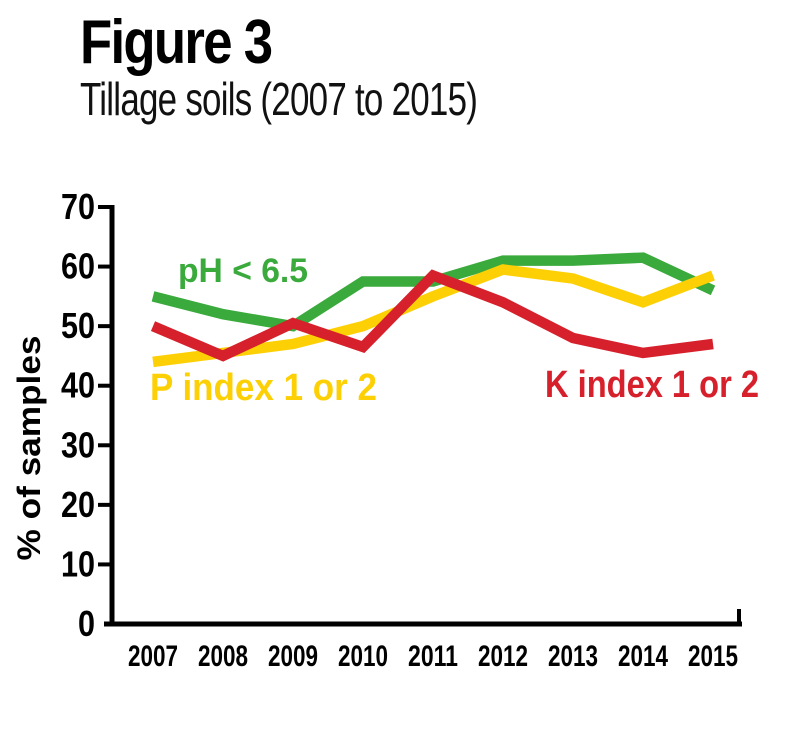  Describe the element at coordinates (713, 656) in the screenshot. I see `x-tick-label: 2015` at that location.